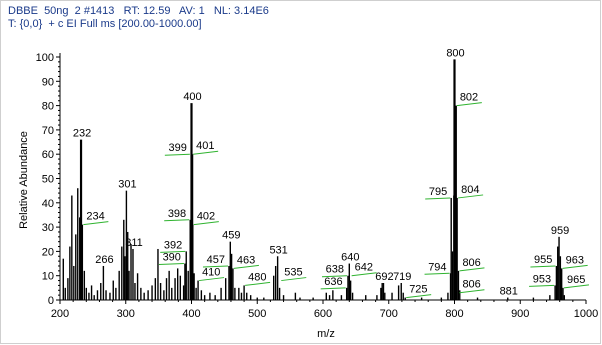 This screenshot has width=602, height=345. I want to click on y-tick-label: 90, so click(48, 82).